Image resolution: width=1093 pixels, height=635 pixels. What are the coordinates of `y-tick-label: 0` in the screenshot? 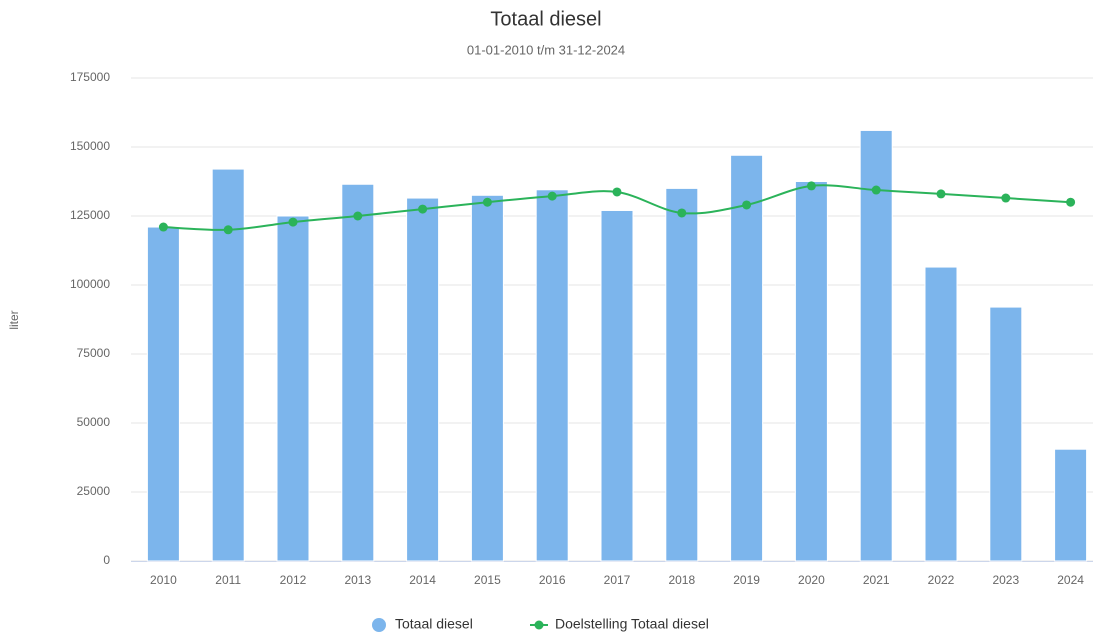 It's located at (106, 560).